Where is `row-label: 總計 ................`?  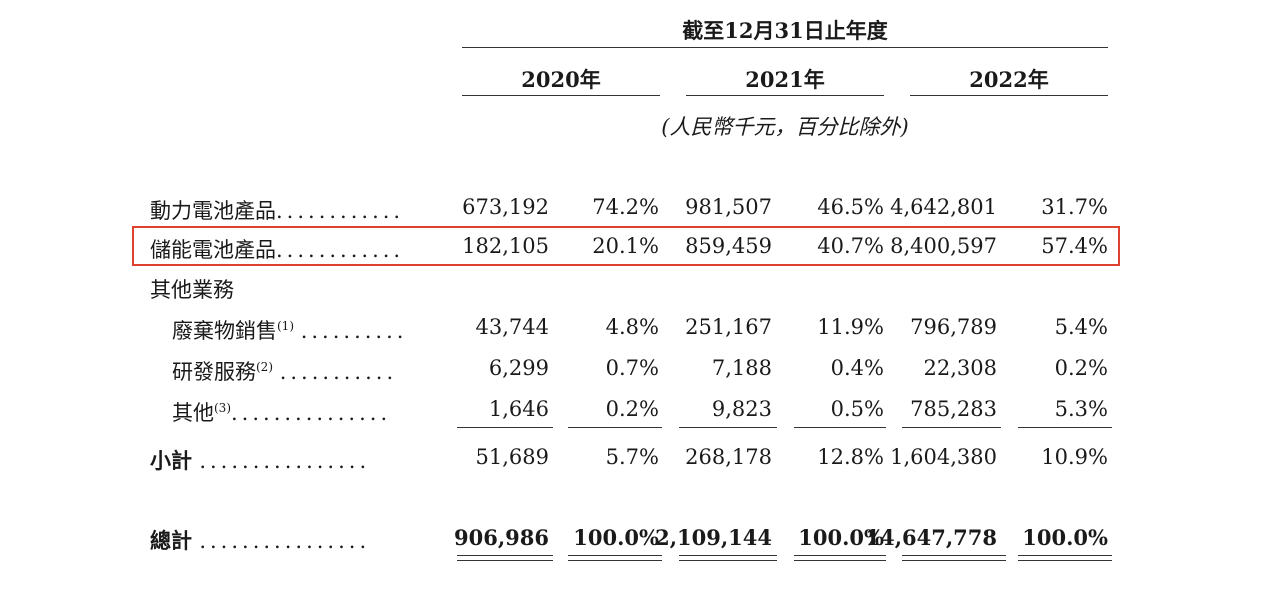 row-label: 總計 ................ is located at coordinates (260, 540).